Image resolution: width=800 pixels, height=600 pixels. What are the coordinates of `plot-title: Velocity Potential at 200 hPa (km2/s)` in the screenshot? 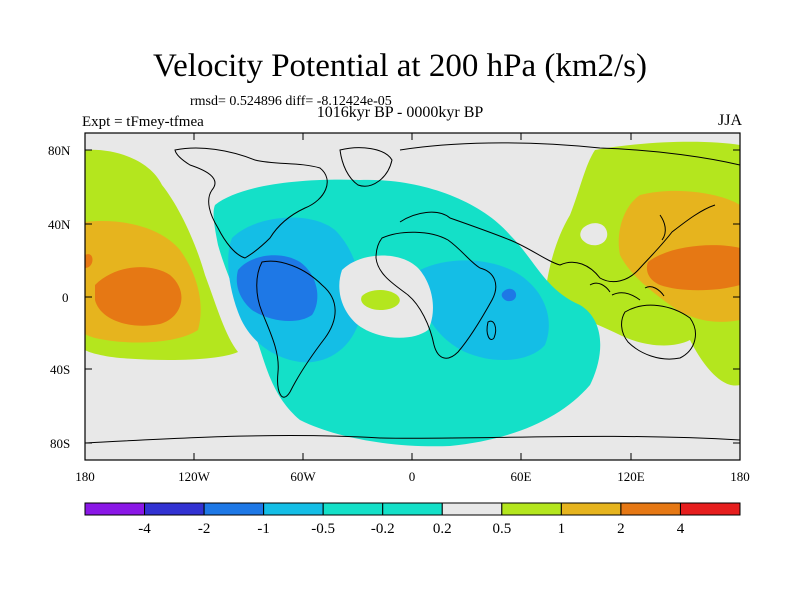 It's located at (400, 66).